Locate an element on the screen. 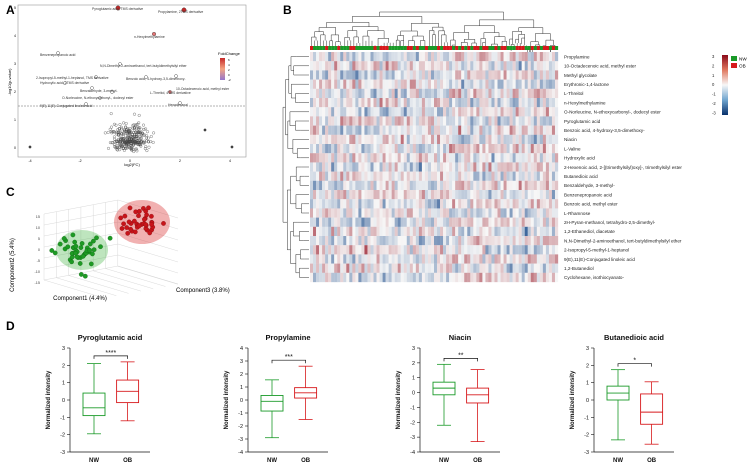  pca-ytick: 5 is located at coordinates (39, 239).